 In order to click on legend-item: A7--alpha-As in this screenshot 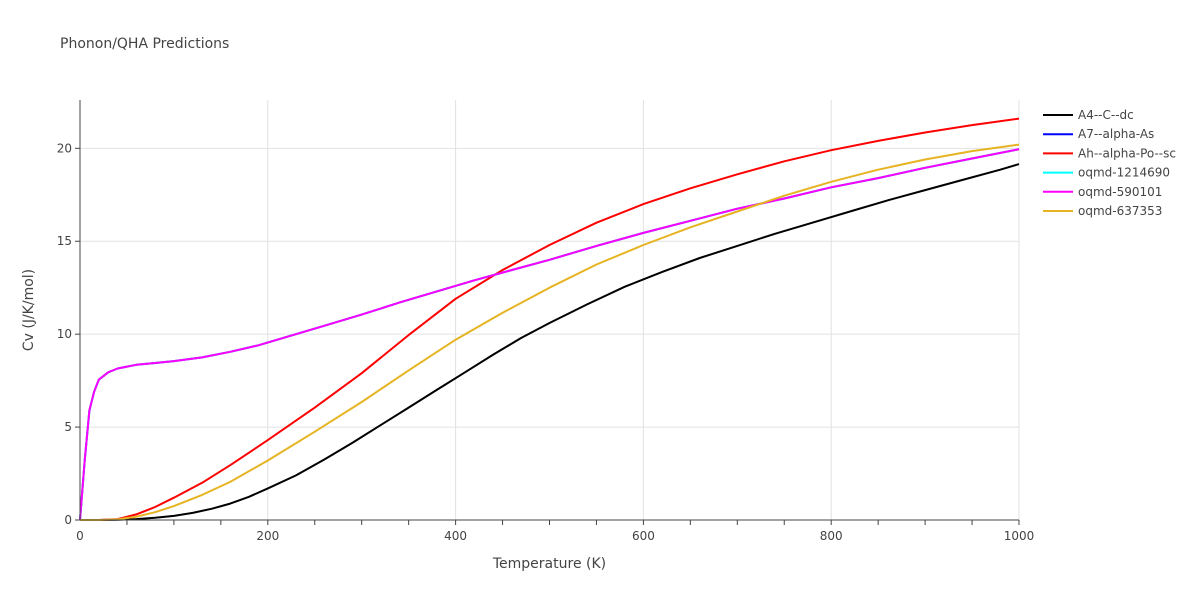, I will do `click(1098, 134)`.